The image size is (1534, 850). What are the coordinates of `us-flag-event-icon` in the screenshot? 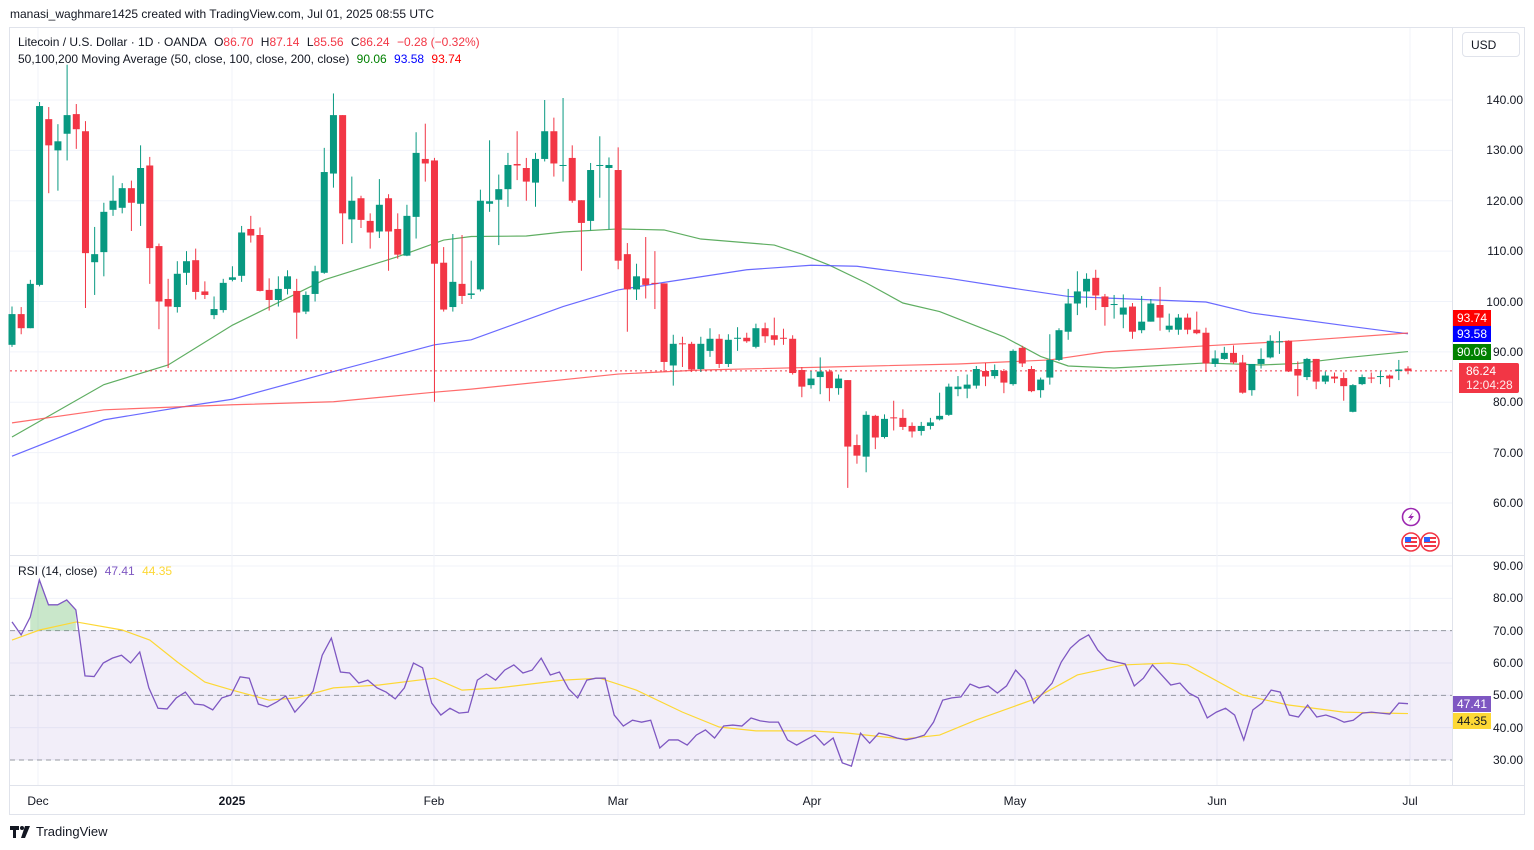 It's located at (1430, 542).